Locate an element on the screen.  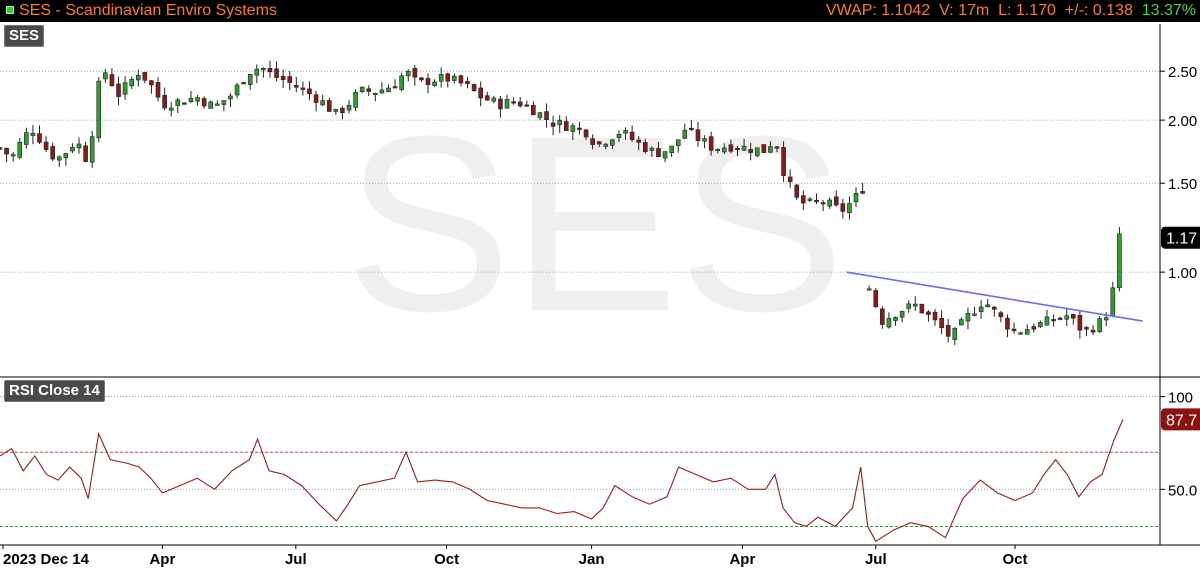
x-tick-label: Oct is located at coordinates (446, 559).